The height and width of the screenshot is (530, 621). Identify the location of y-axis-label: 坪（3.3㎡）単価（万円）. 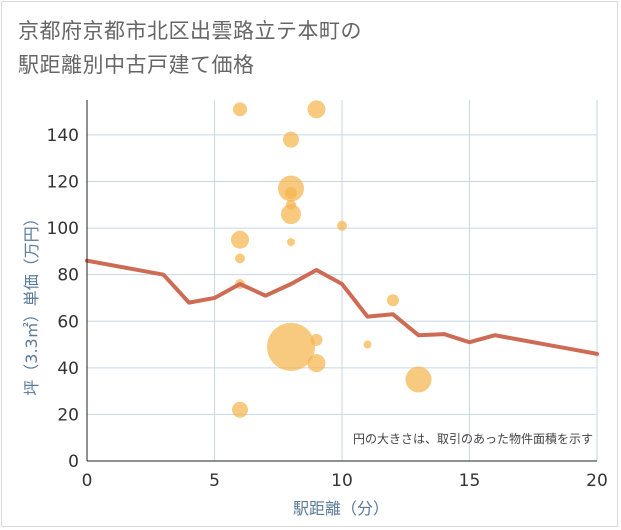
(31, 302).